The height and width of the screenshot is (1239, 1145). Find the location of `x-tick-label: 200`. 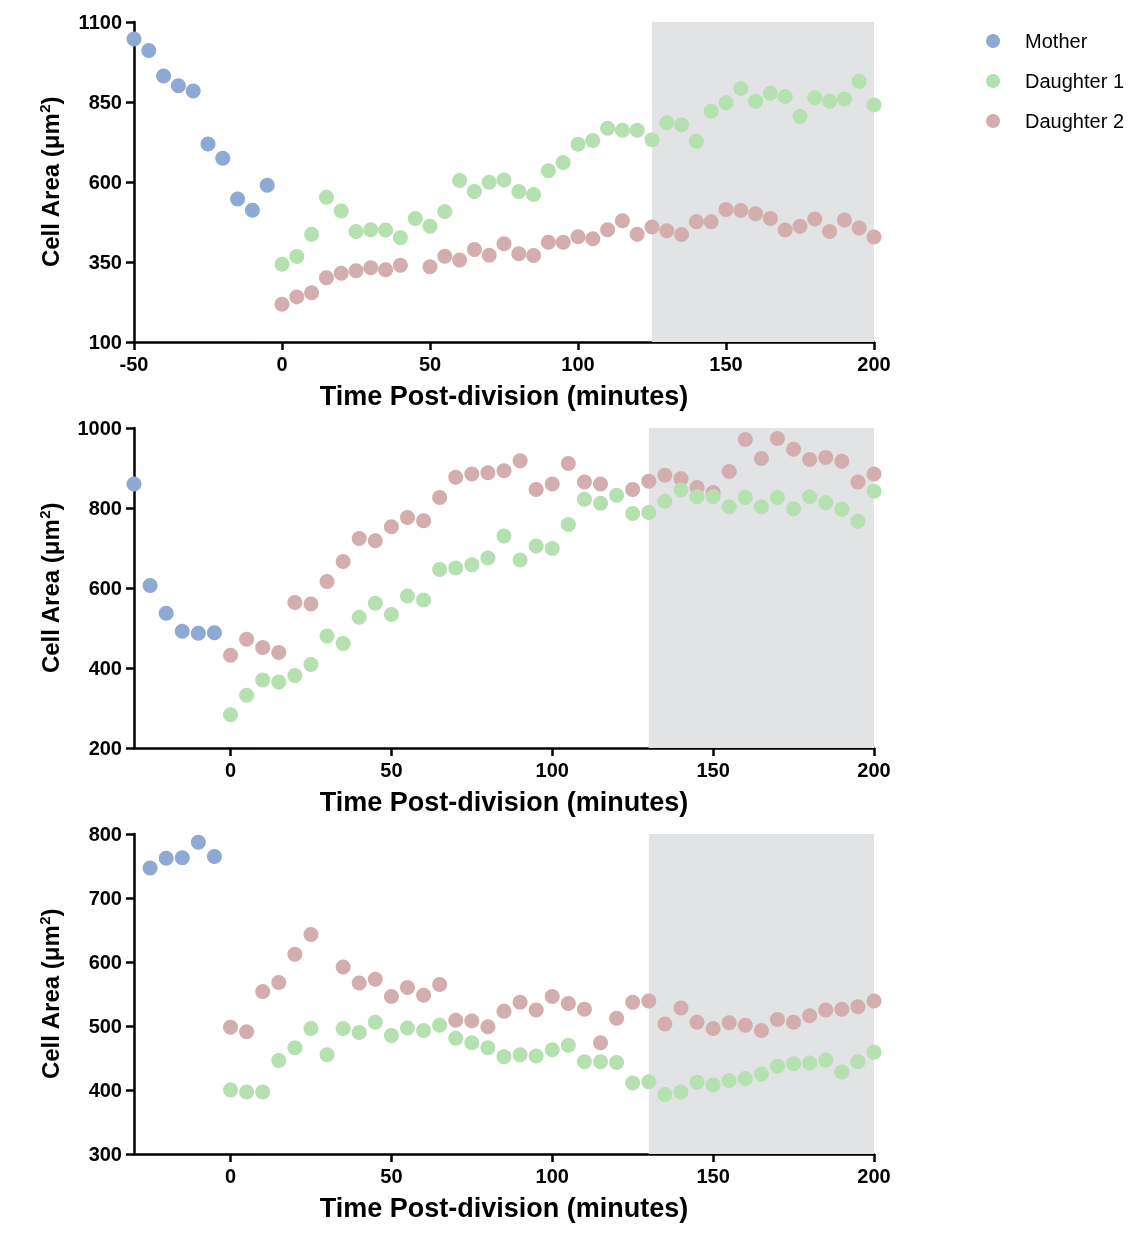

x-tick-label: 200 is located at coordinates (874, 770).